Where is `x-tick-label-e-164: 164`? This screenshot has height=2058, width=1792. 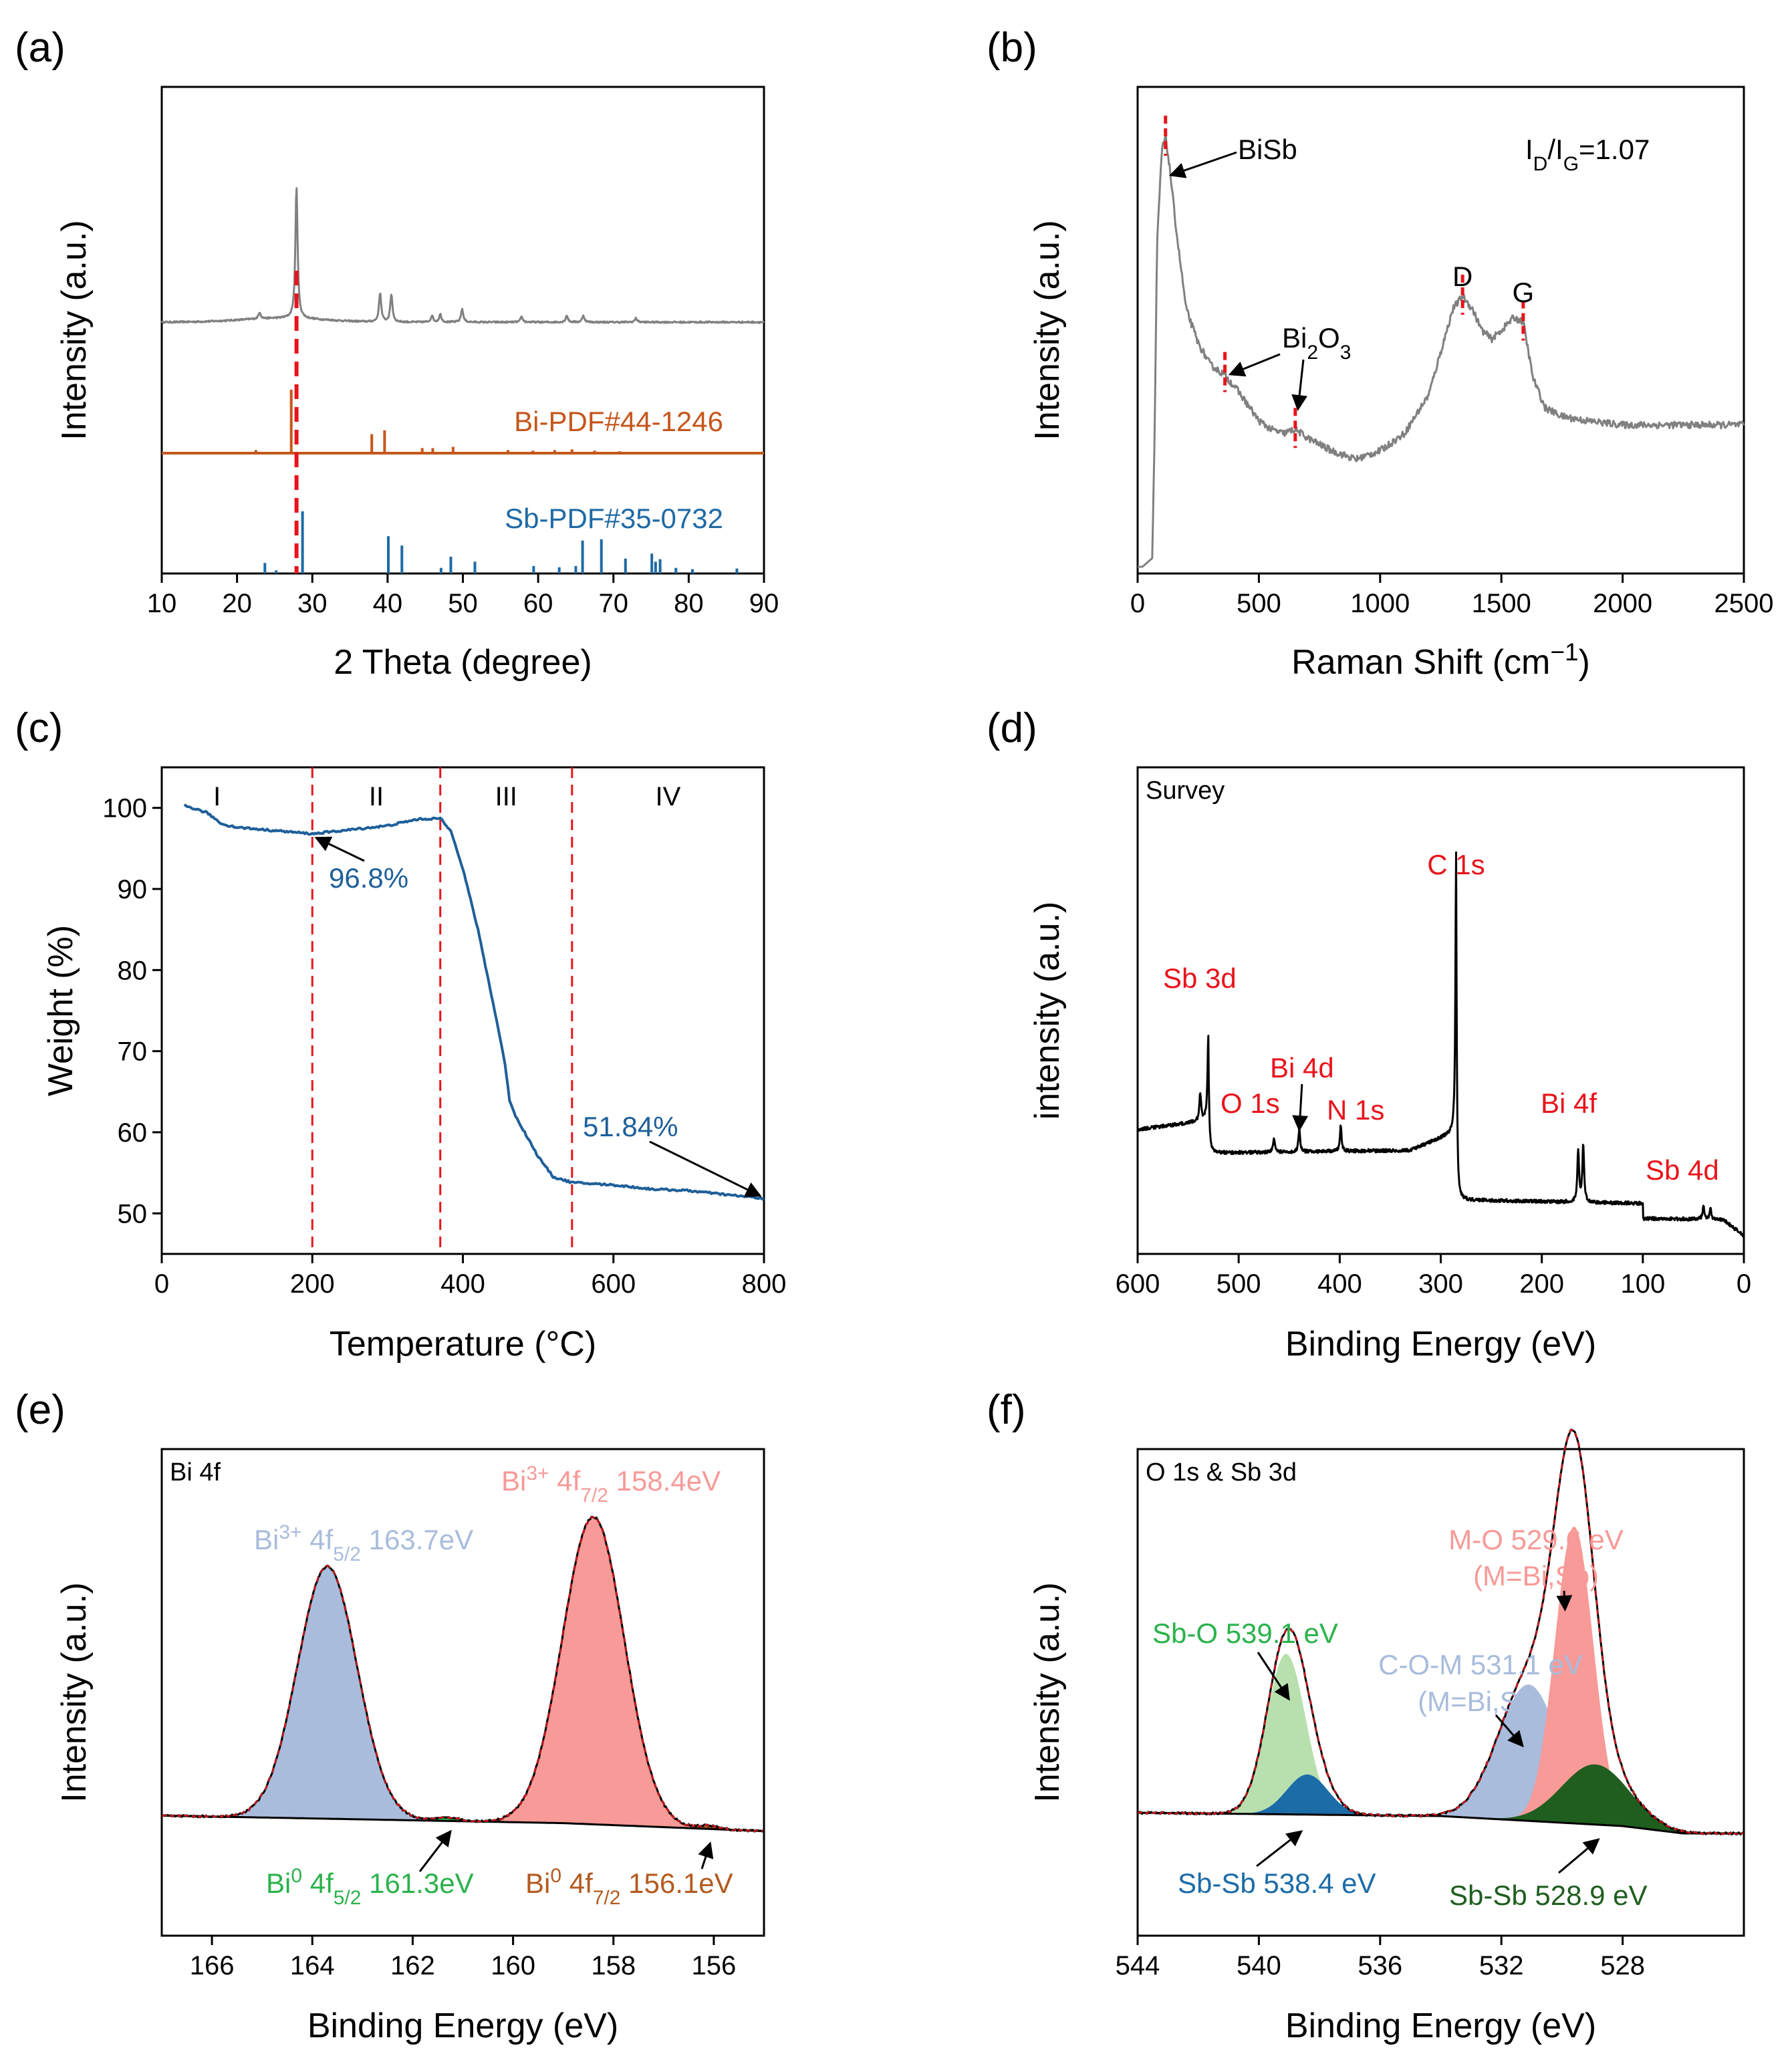
x-tick-label-e-164: 164 is located at coordinates (312, 1965).